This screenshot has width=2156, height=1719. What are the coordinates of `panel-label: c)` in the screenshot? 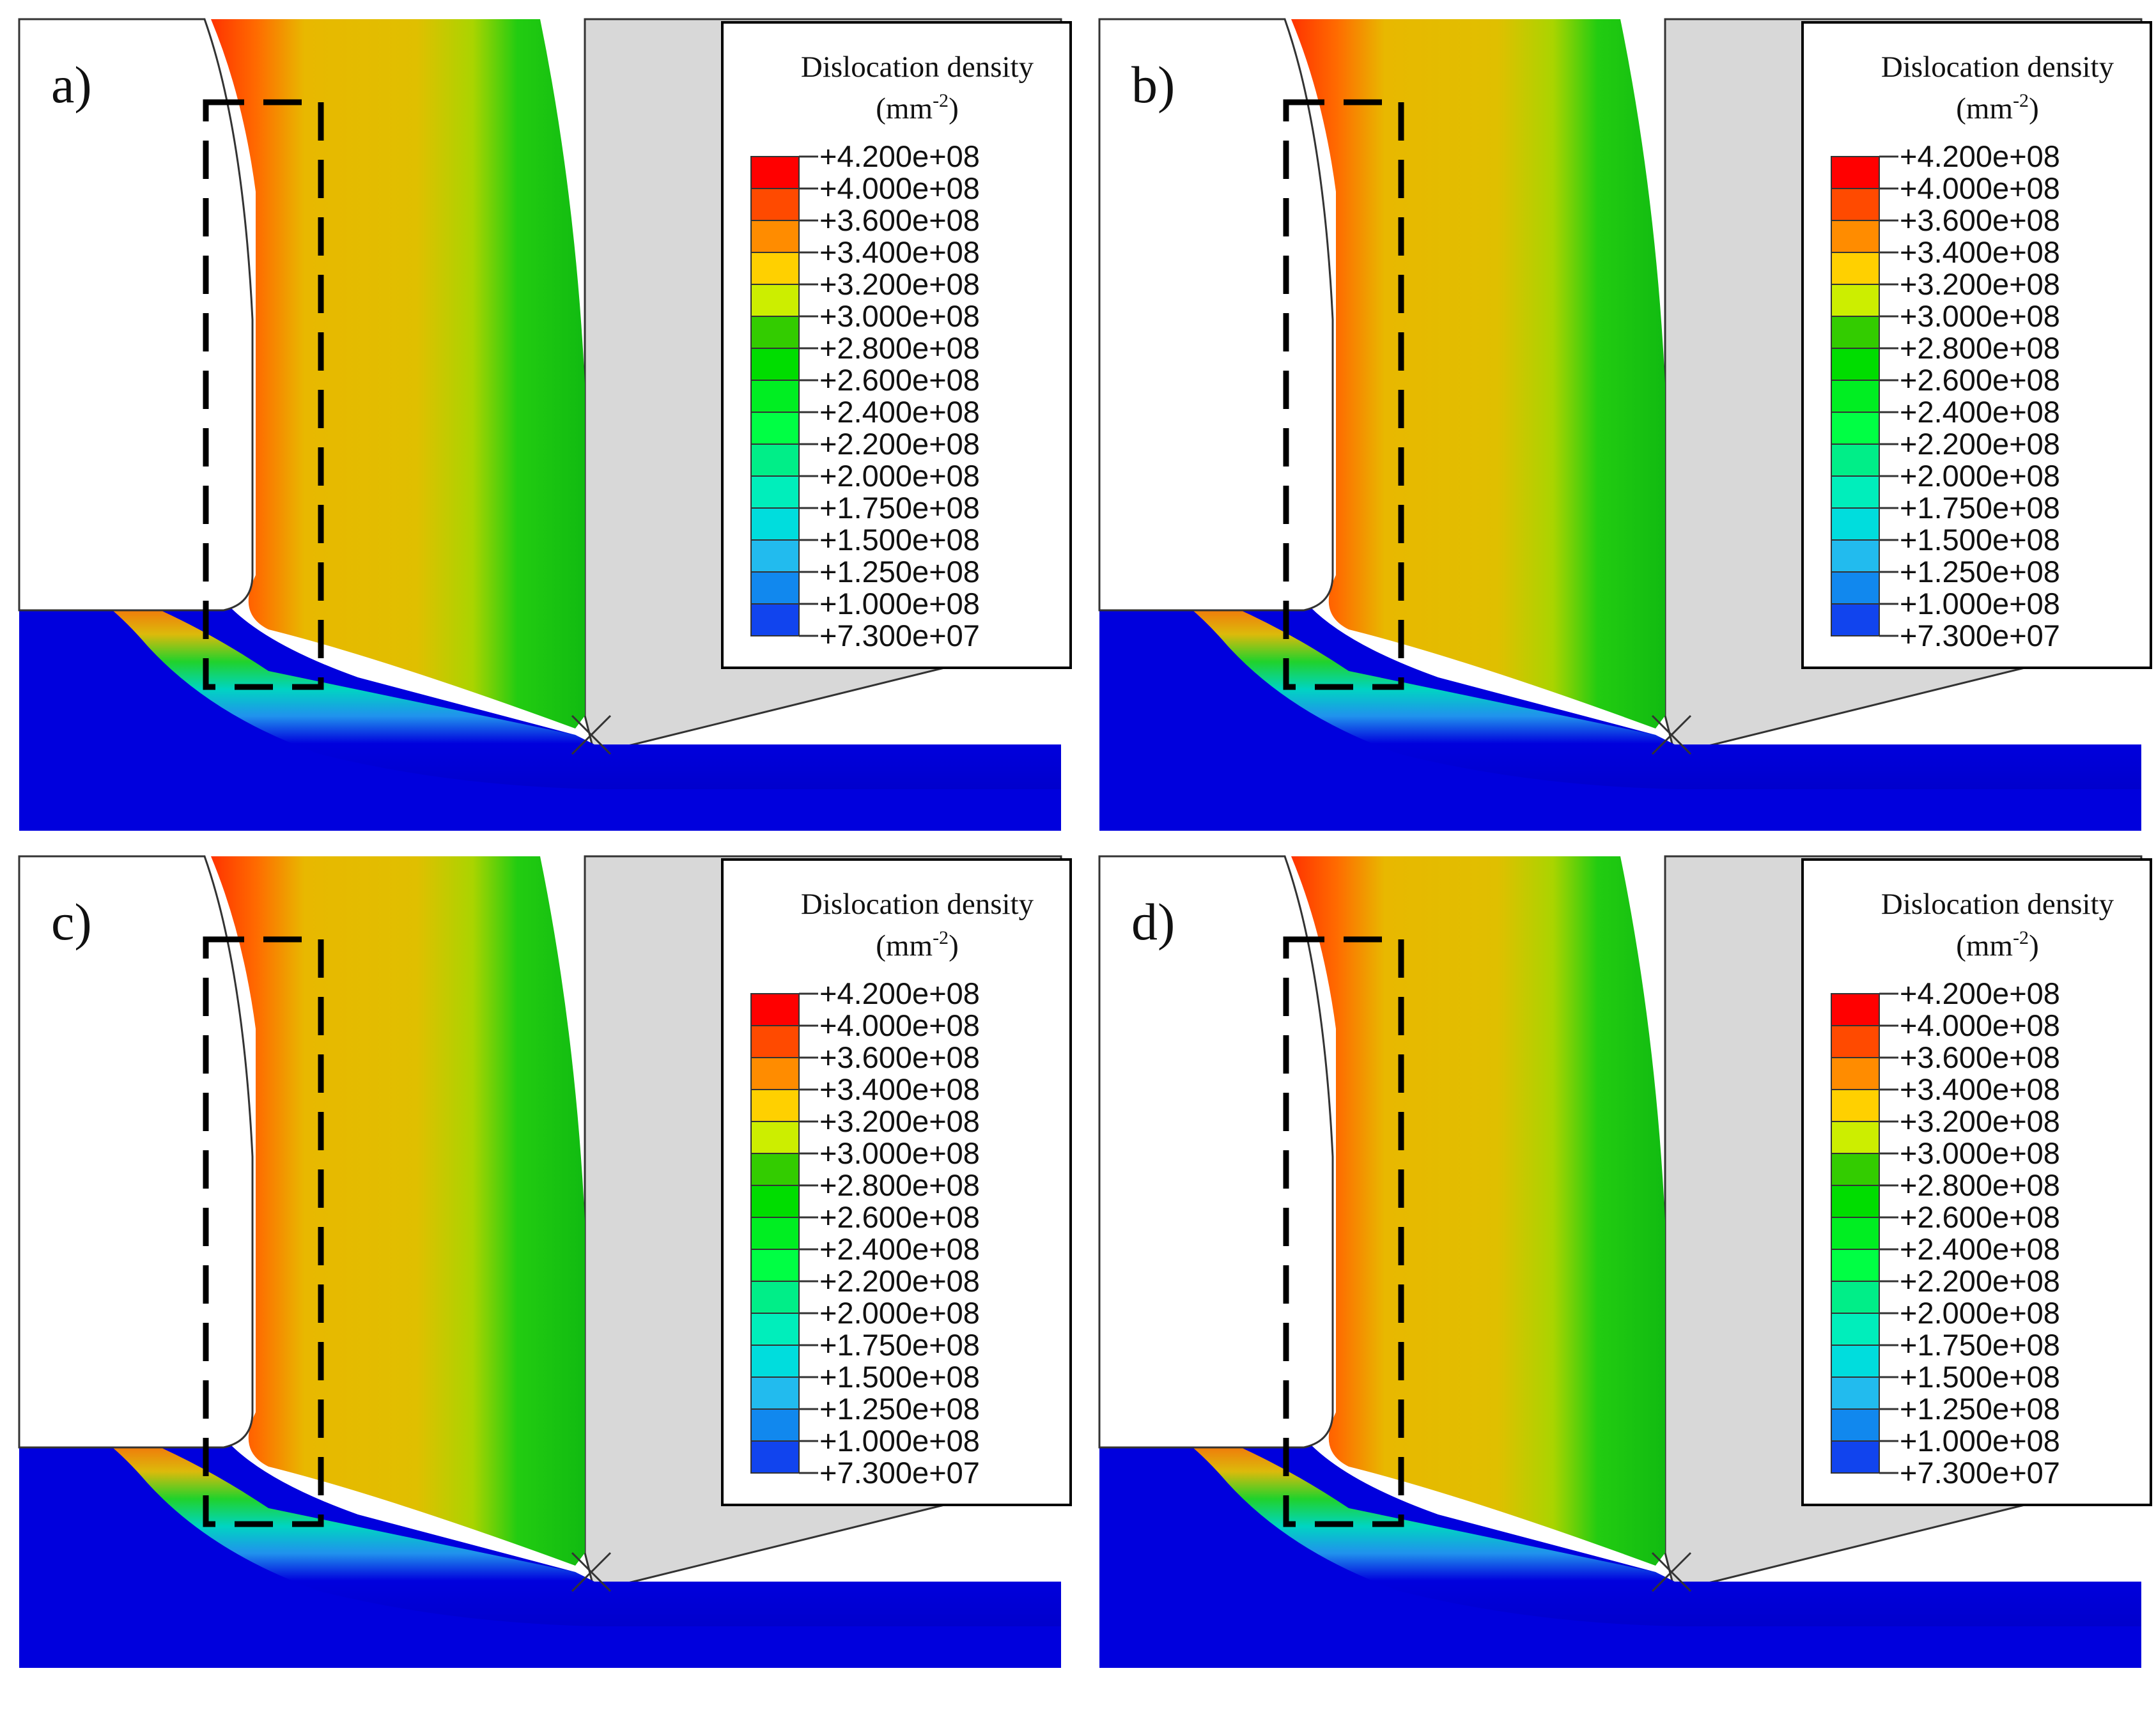 It's located at (71, 922).